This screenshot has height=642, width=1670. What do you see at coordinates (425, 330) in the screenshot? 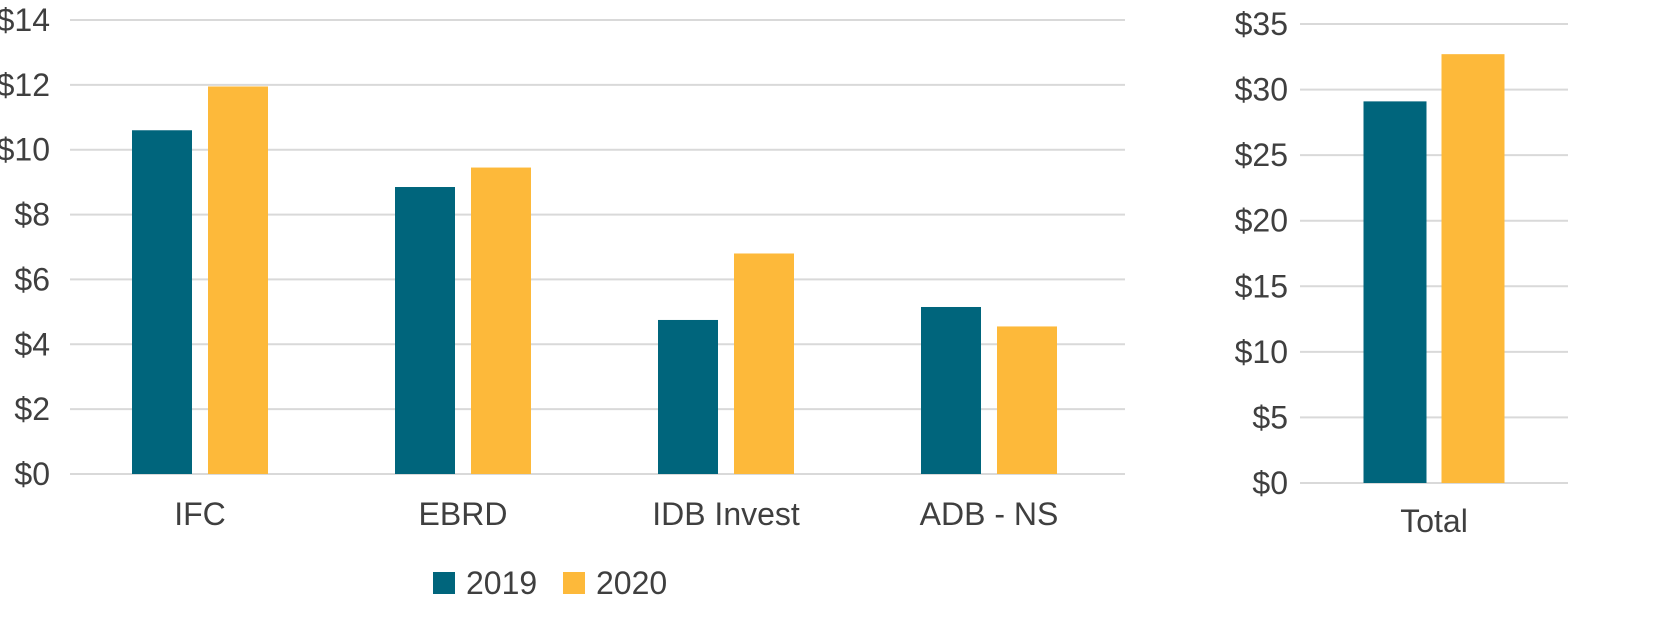
I see `bar-2019-ebrd` at bounding box center [425, 330].